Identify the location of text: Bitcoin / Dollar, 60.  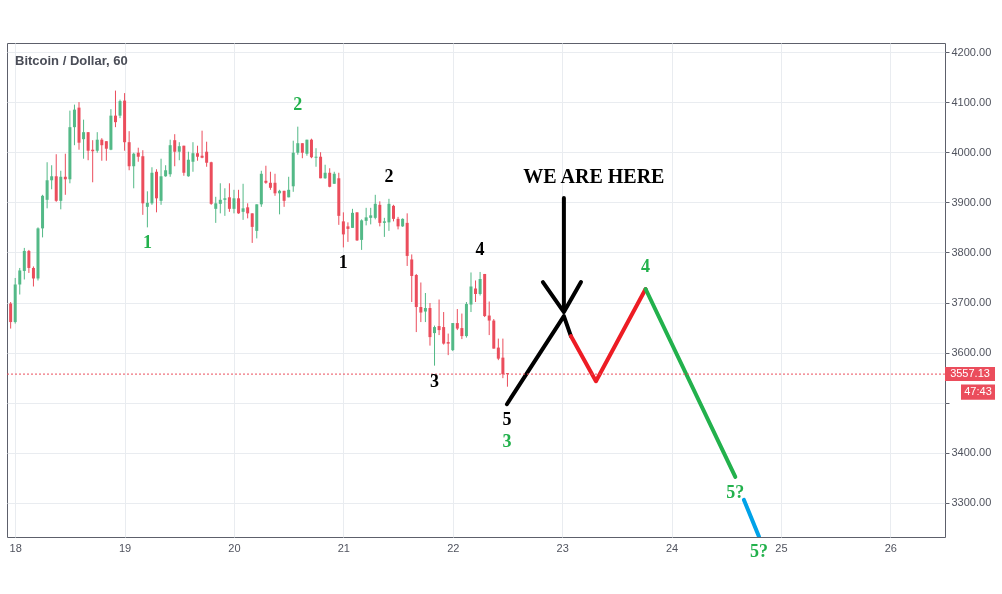
(71, 60).